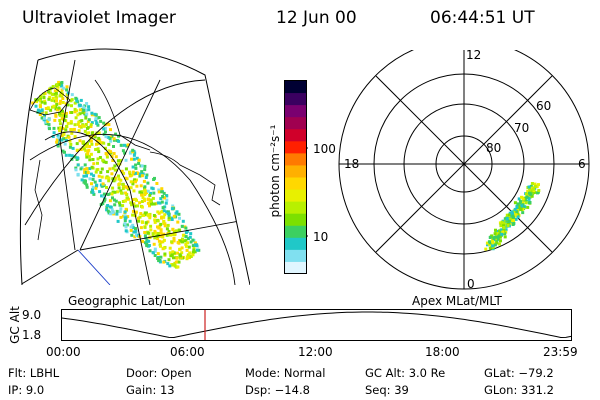  I want to click on gc-alt-info: GC Alt: 3.0 Re, so click(405, 373).